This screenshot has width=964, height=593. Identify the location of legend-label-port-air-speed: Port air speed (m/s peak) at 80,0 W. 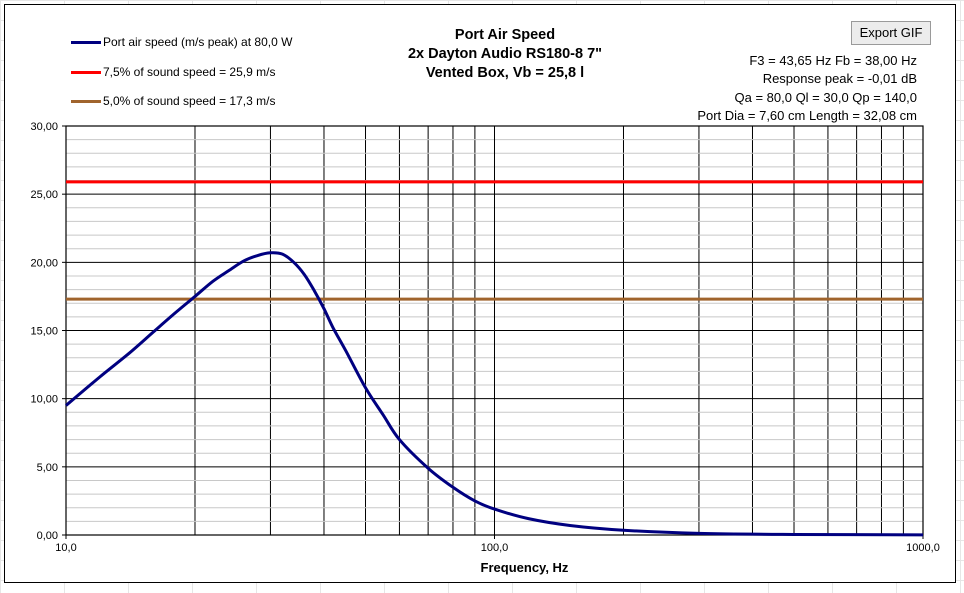
(198, 42).